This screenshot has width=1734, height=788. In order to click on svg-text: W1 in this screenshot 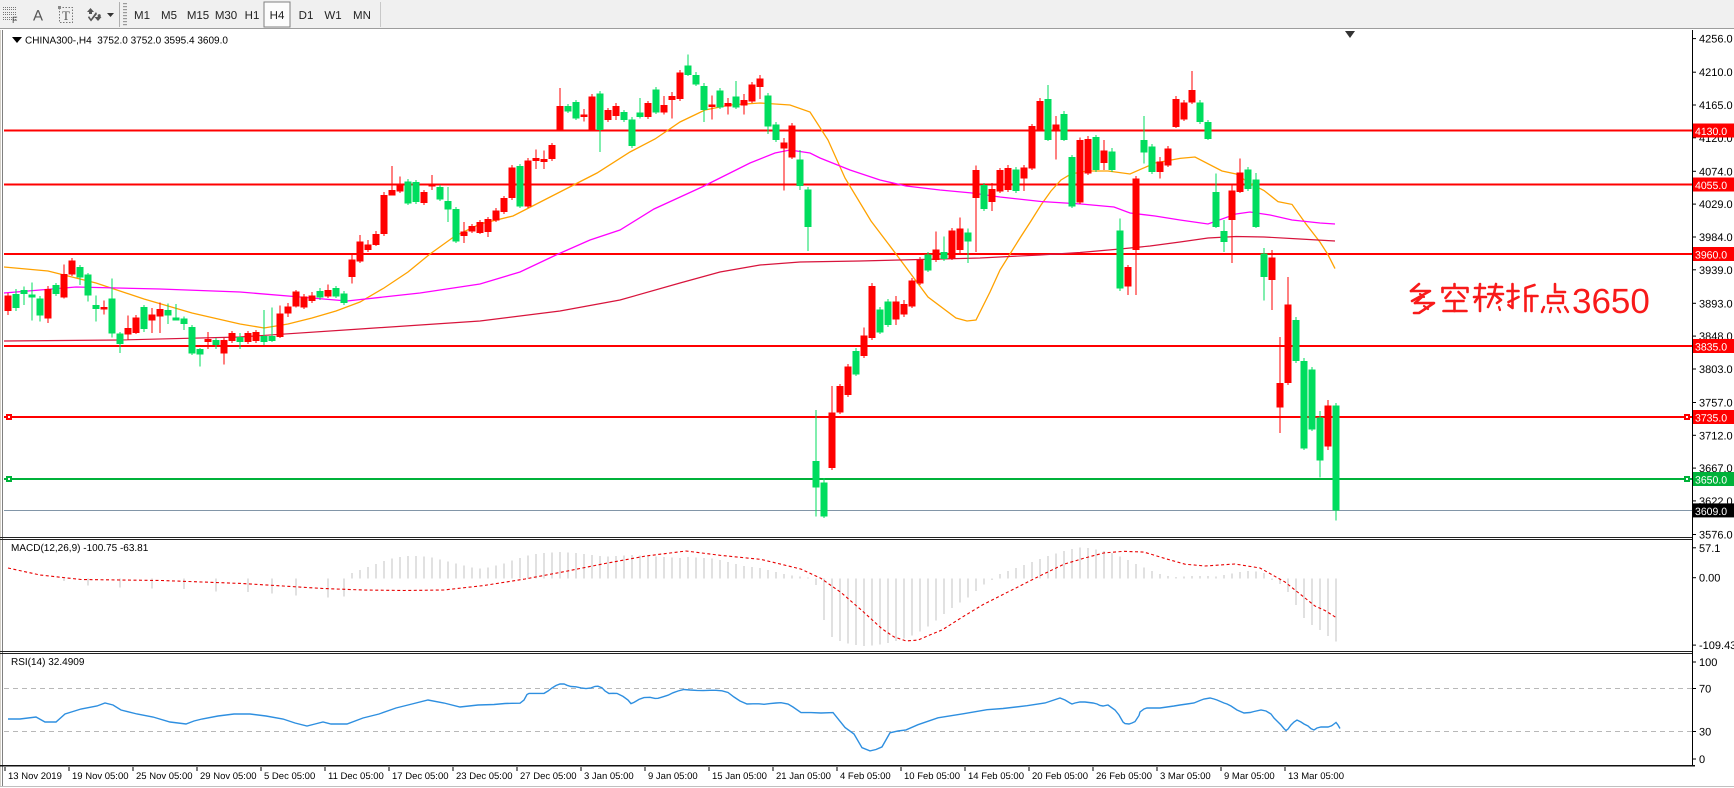, I will do `click(332, 16)`.